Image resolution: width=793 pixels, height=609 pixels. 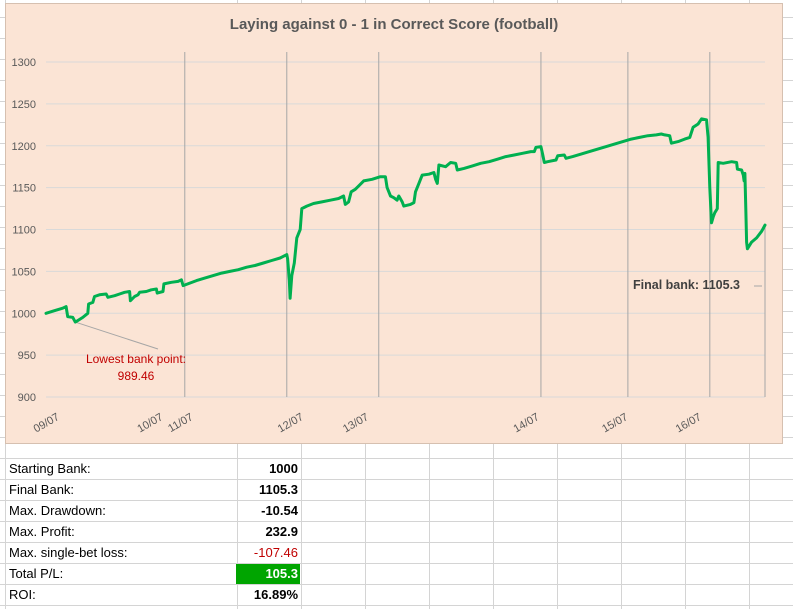 What do you see at coordinates (396, 511) in the screenshot?
I see `stat-row: Max. Drawdown: -10.54` at bounding box center [396, 511].